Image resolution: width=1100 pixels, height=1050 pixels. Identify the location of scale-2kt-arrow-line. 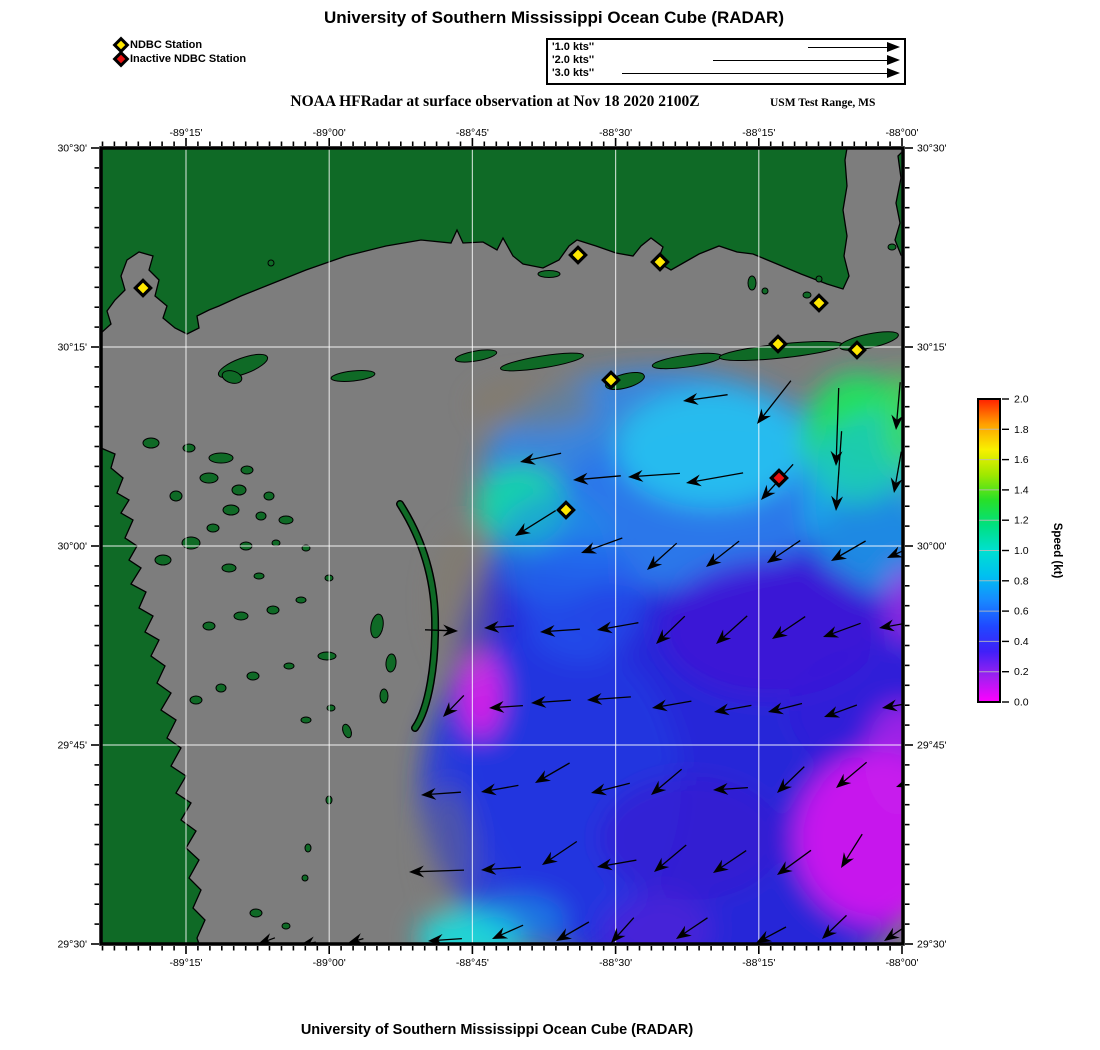
(800, 60).